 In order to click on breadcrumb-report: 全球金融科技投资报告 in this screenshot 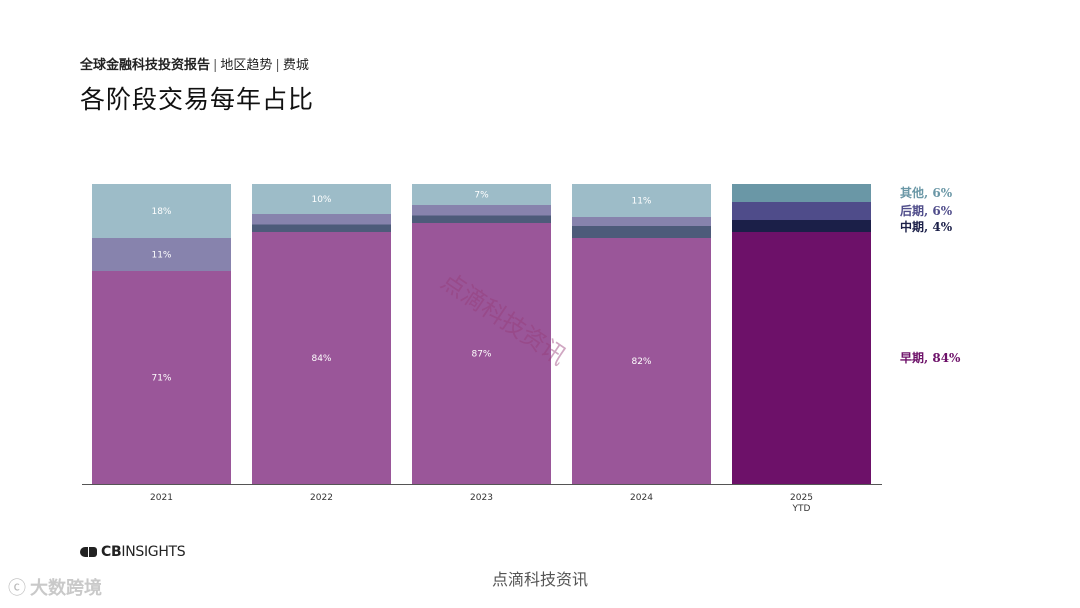, I will do `click(145, 65)`.